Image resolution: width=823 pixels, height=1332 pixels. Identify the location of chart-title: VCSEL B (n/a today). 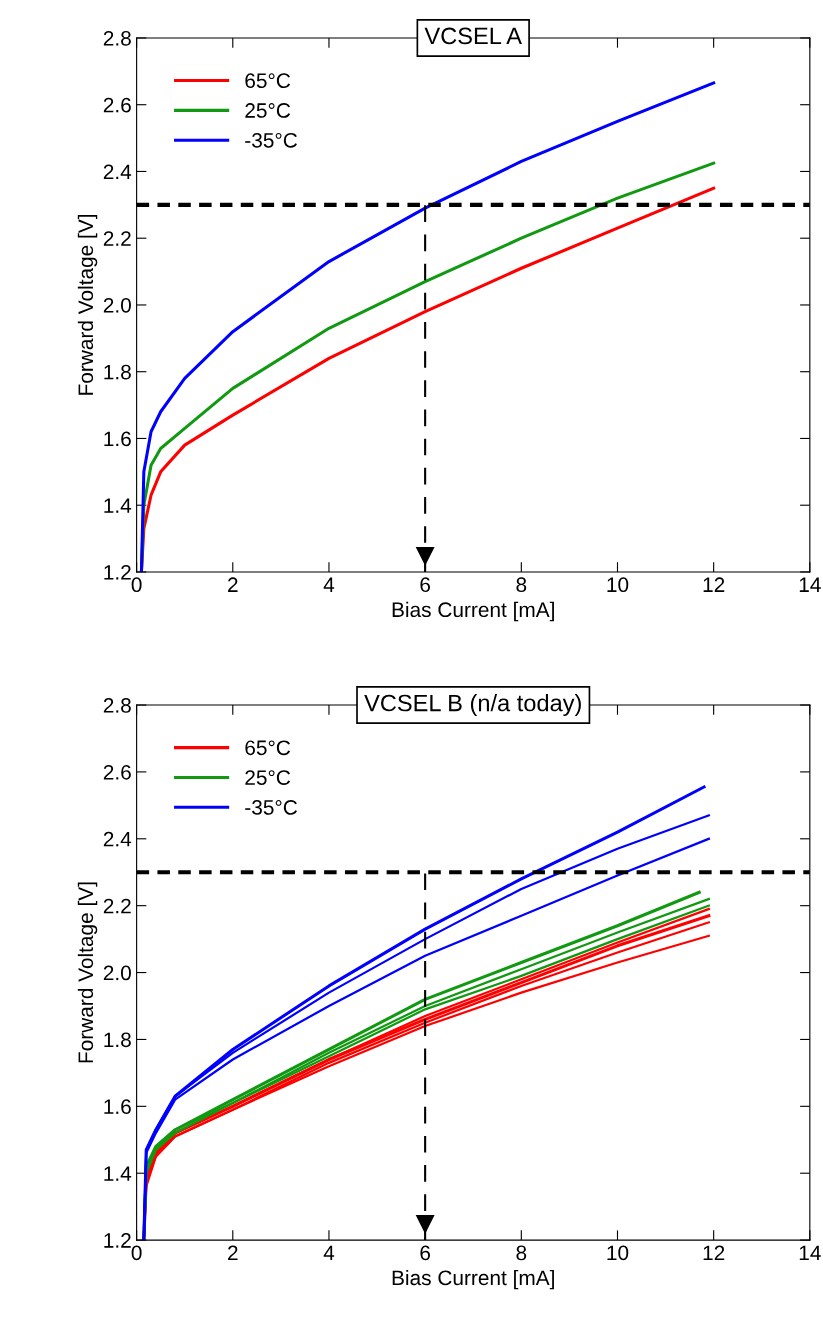
(472, 705).